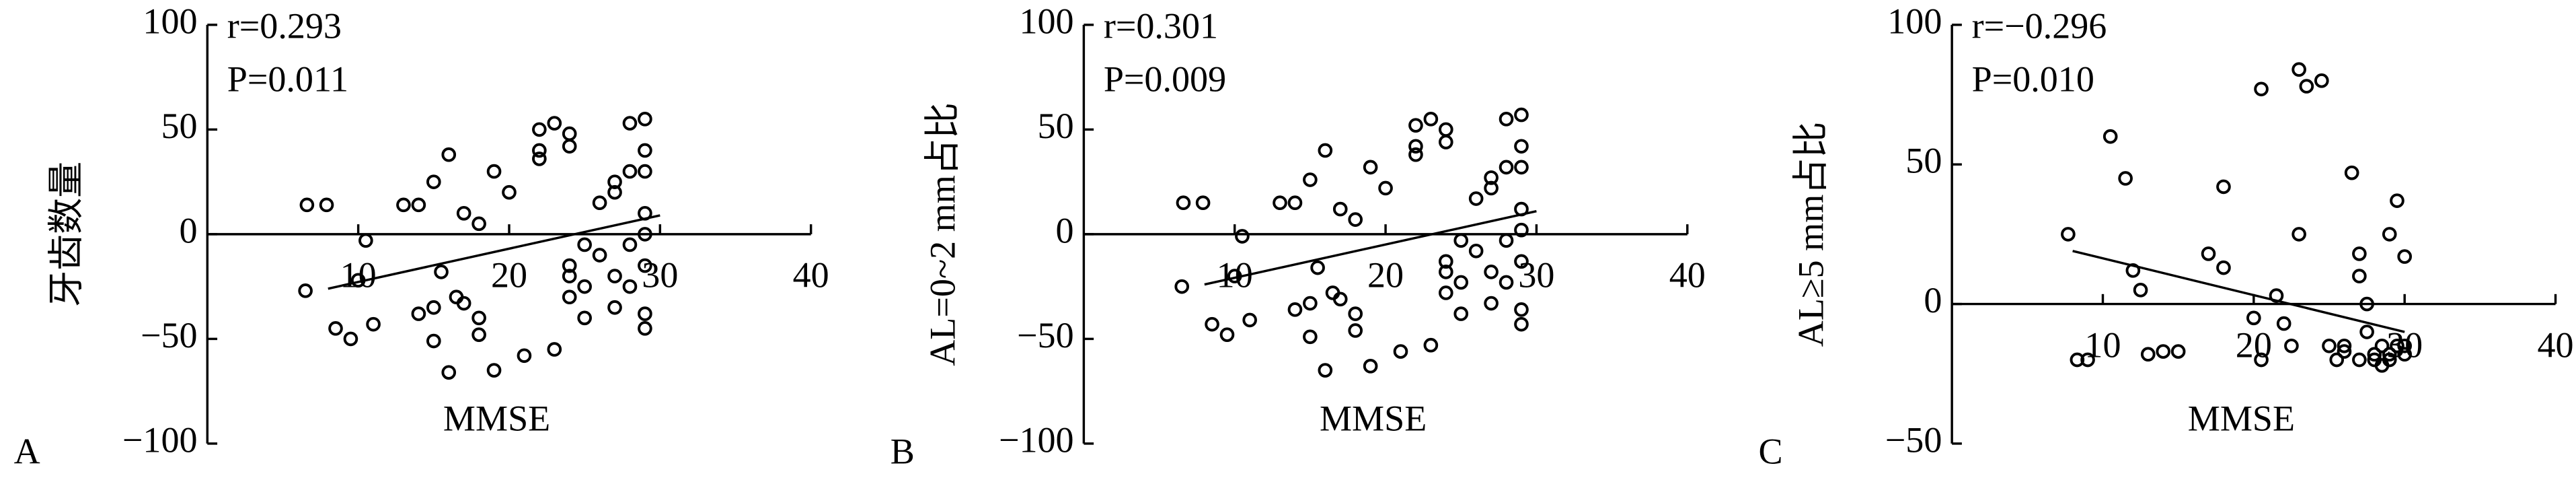 Image resolution: width=2576 pixels, height=480 pixels. Describe the element at coordinates (1770, 452) in the screenshot. I see `panel-label: C` at that location.